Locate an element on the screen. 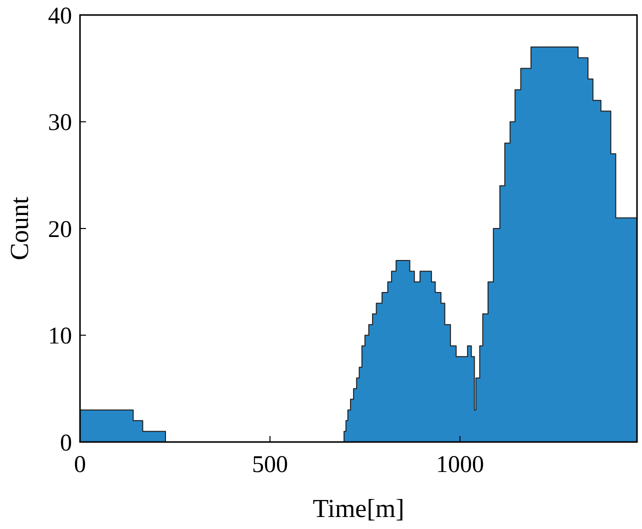 This screenshot has width=642, height=529. y-tick-label: 30 is located at coordinates (60, 123).